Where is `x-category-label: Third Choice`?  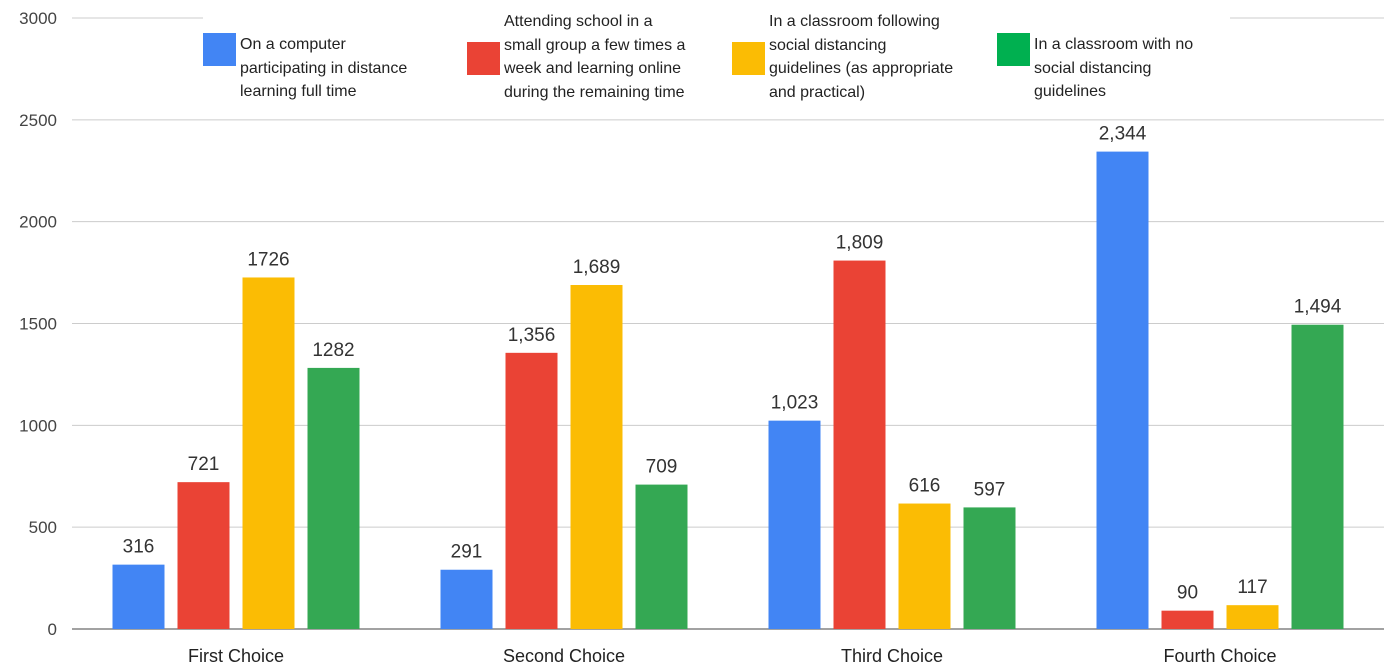
x-category-label: Third Choice is located at coordinates (892, 655).